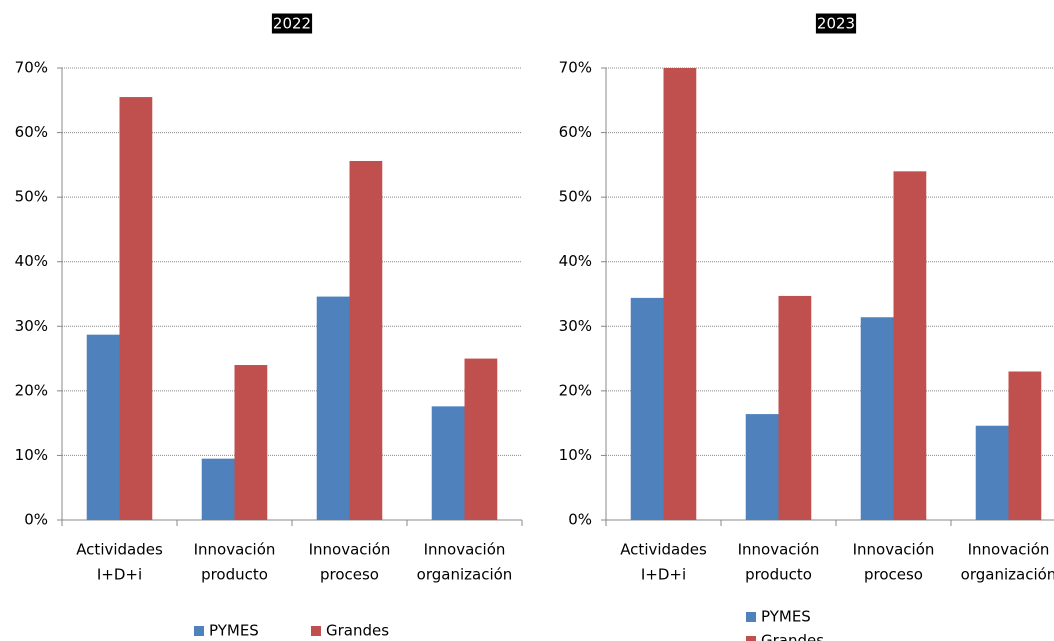 The height and width of the screenshot is (641, 1054). I want to click on chart-title-group: 2022, so click(292, 23).